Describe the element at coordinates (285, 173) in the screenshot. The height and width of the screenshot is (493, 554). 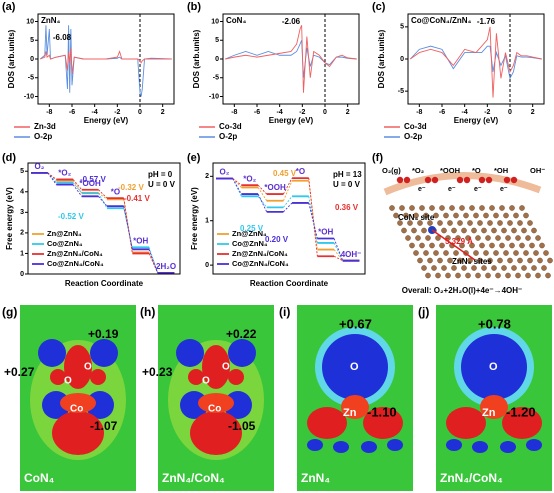
I see `annotation: 0.45 V` at that location.